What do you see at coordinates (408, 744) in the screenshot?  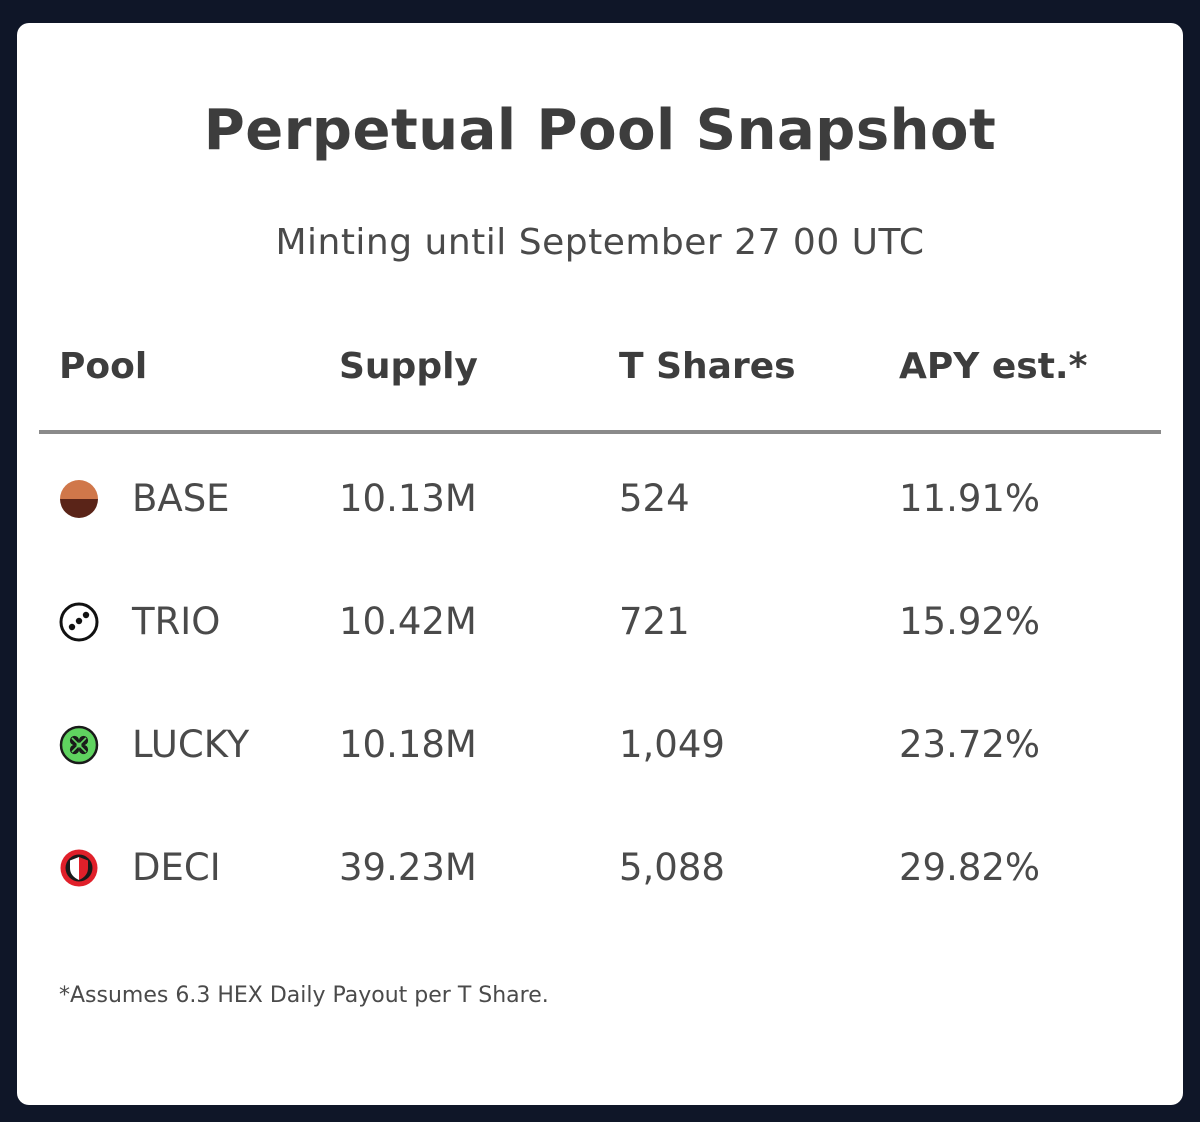 I see `supply-value: 10.18M` at bounding box center [408, 744].